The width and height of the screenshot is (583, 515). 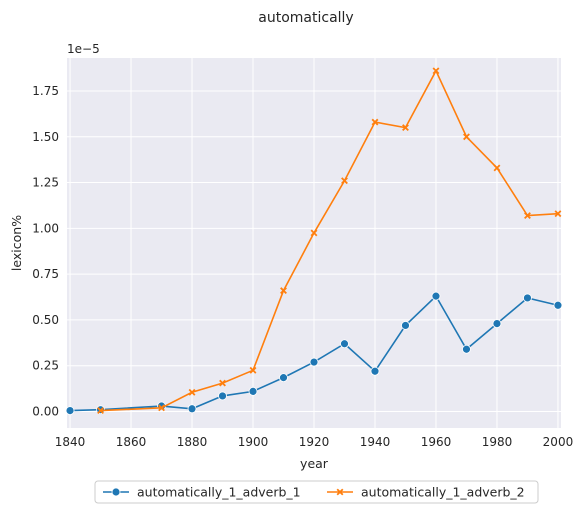 What do you see at coordinates (253, 442) in the screenshot?
I see `x-tick-label: 1900` at bounding box center [253, 442].